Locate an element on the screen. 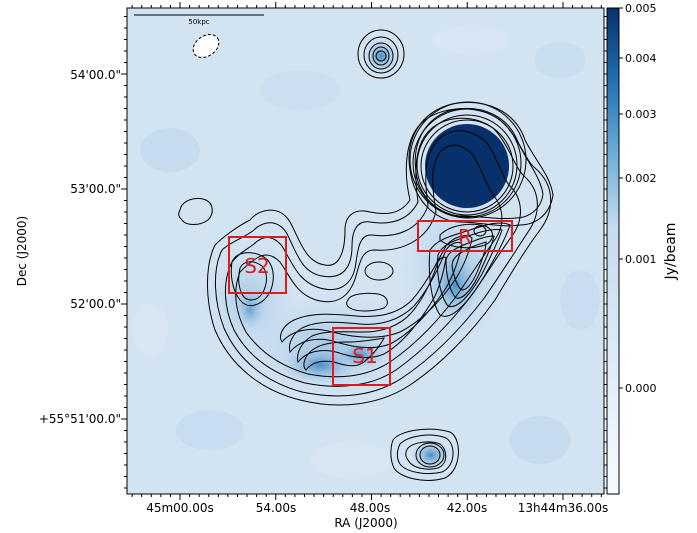 The width and height of the screenshot is (697, 533). region-label-r: R is located at coordinates (465, 237).